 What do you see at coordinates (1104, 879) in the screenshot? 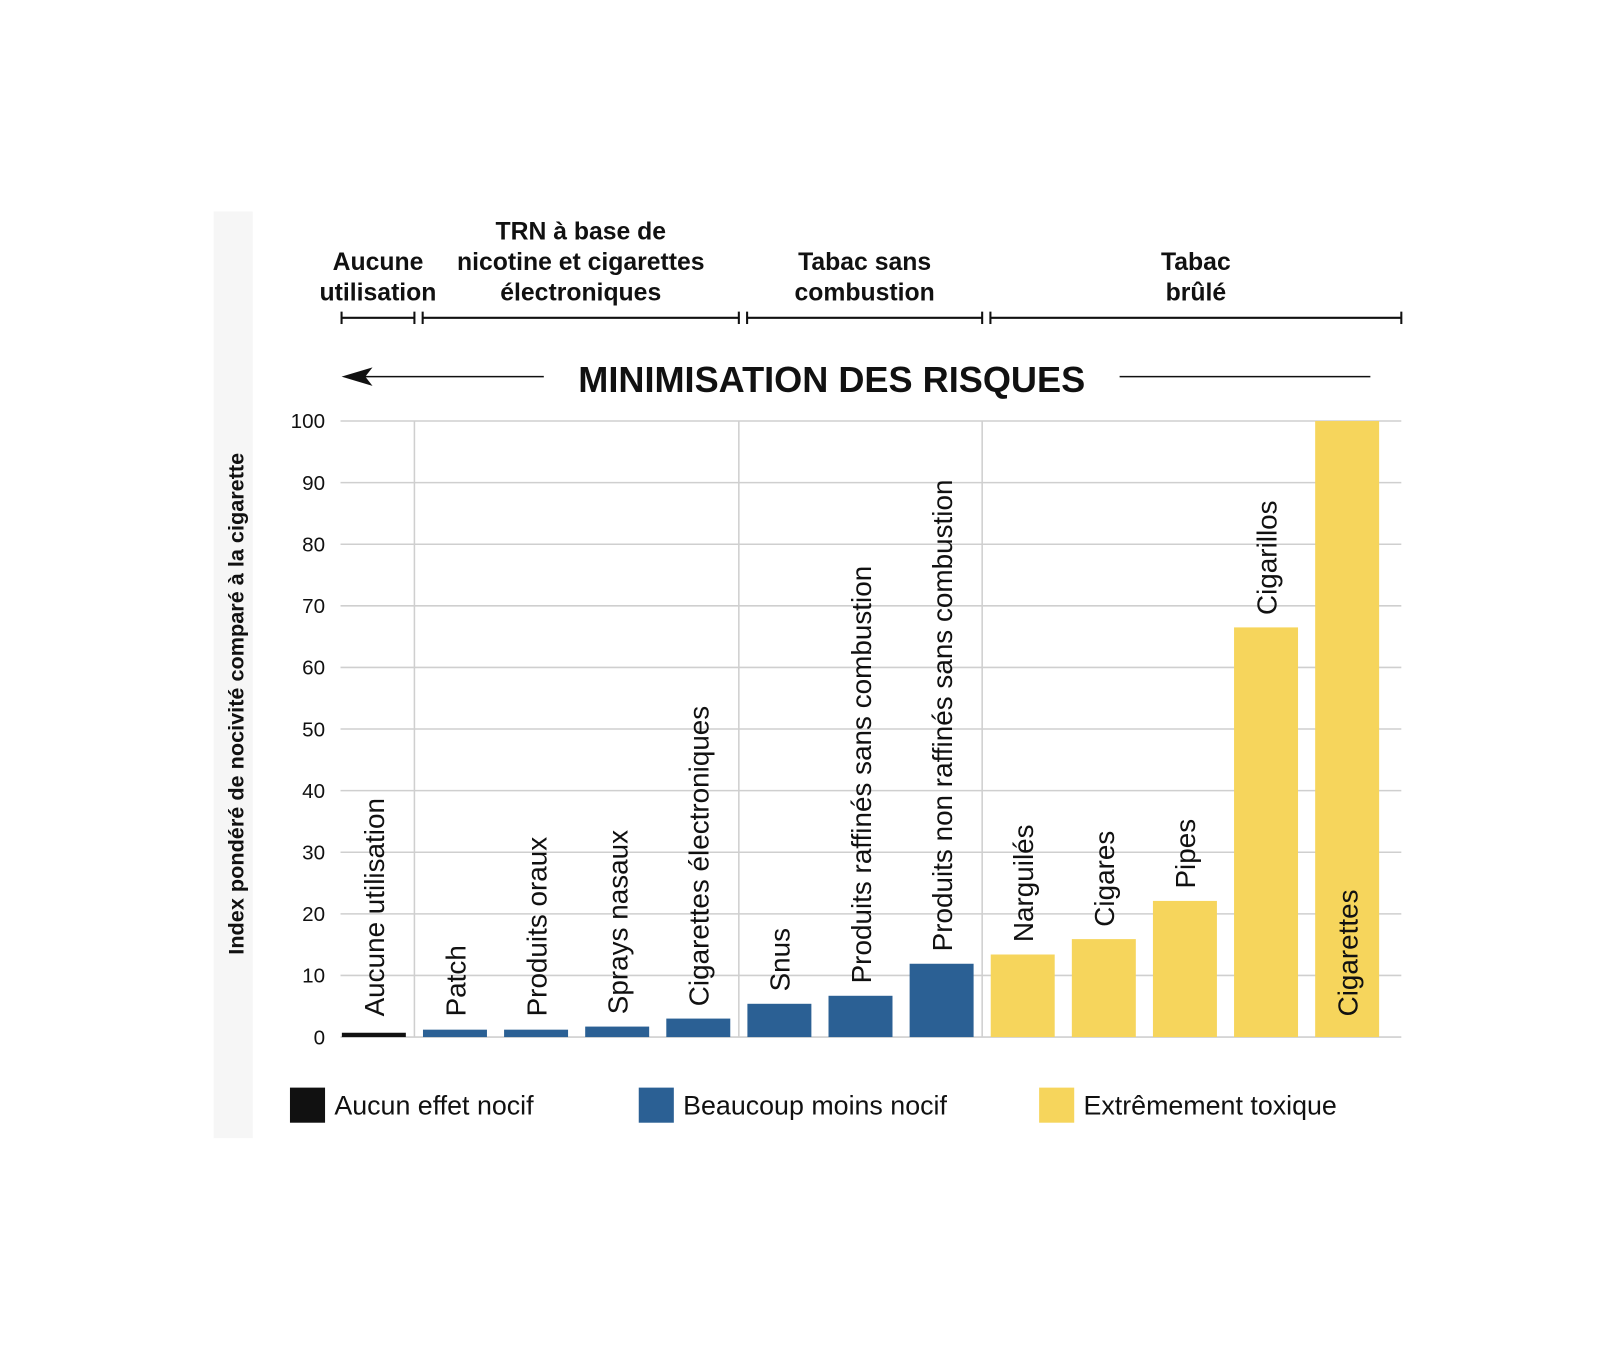
I see `category-label: Cigares` at bounding box center [1104, 879].